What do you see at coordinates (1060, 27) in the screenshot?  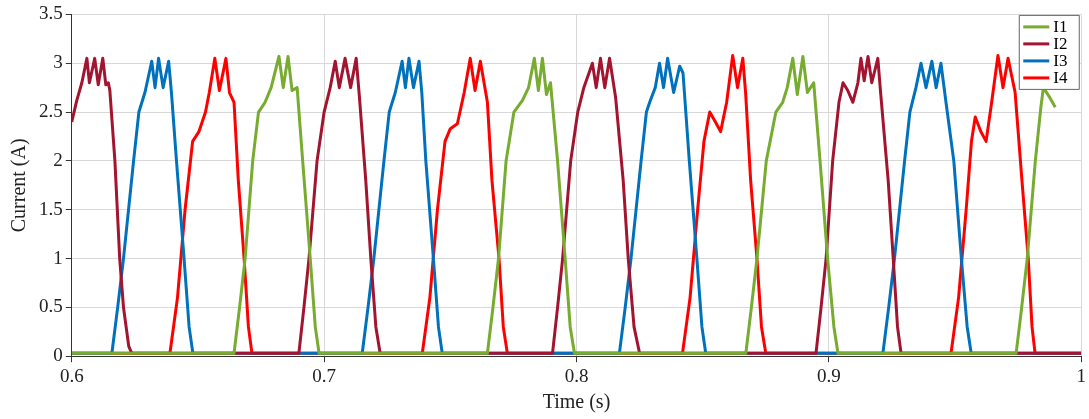 I see `legend-label: I1` at bounding box center [1060, 27].